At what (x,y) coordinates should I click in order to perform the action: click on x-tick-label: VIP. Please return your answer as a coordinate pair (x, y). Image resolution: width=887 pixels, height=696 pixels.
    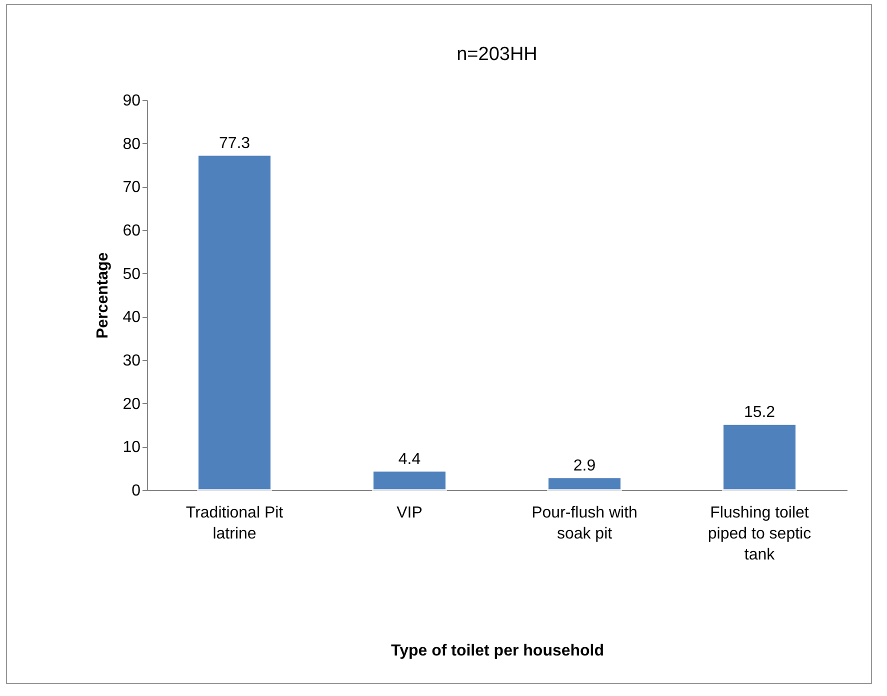
    Looking at the image, I should click on (409, 513).